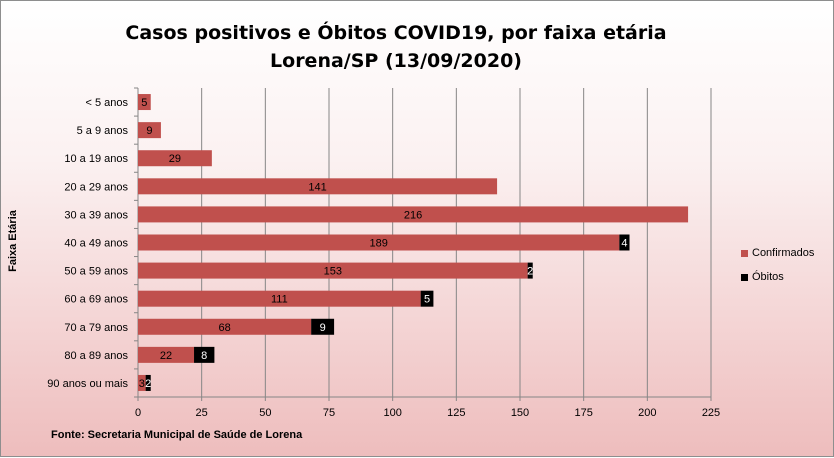 The image size is (834, 458). What do you see at coordinates (96, 300) in the screenshot?
I see `category-label: 60 a 69 anos` at bounding box center [96, 300].